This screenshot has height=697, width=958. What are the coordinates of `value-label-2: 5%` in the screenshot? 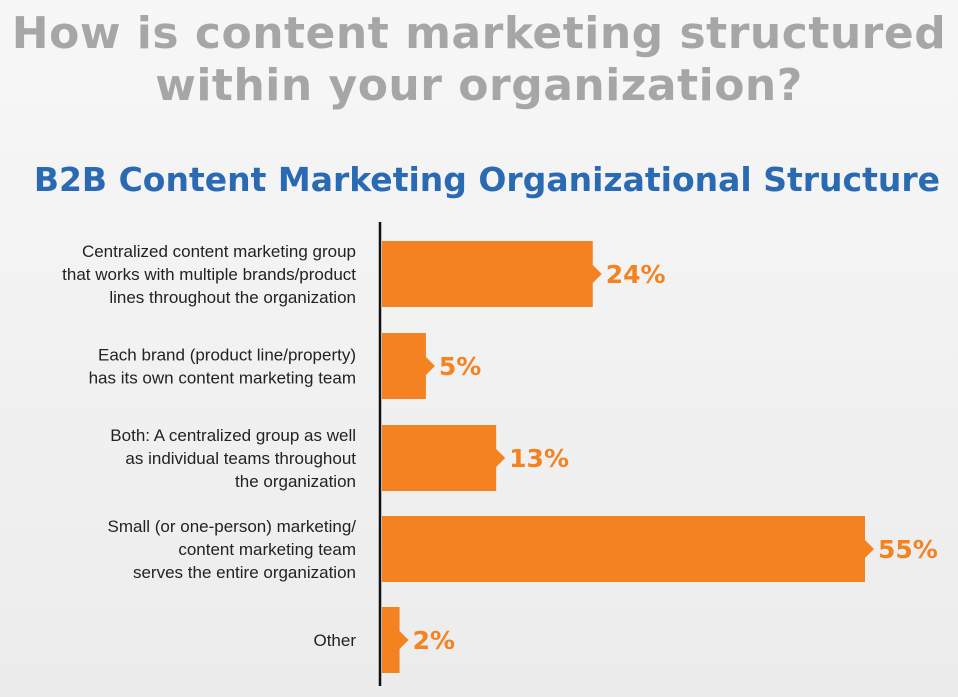 It's located at (460, 366).